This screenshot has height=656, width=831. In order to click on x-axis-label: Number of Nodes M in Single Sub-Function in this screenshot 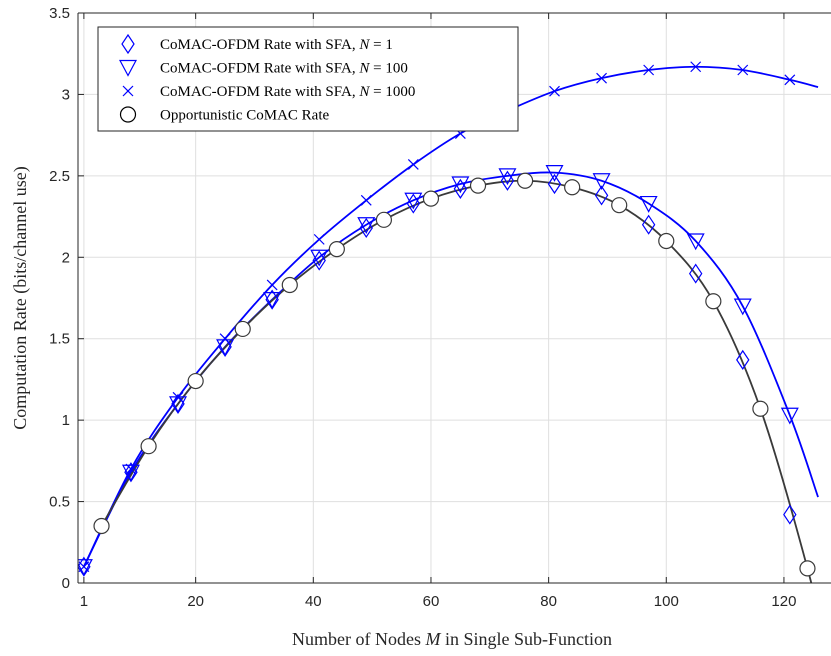, I will do `click(452, 639)`.